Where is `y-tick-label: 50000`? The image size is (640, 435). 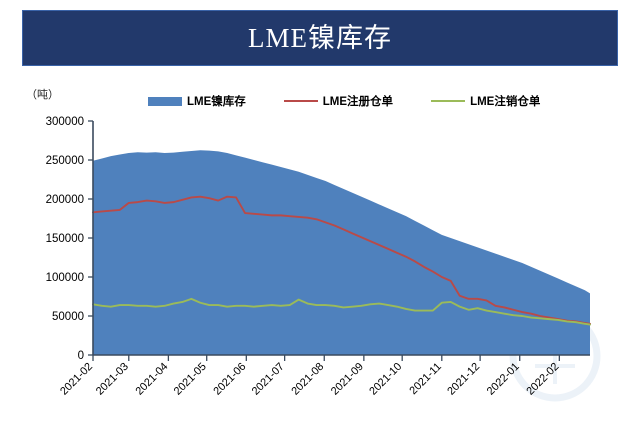 y-tick-label: 50000 is located at coordinates (68, 317).